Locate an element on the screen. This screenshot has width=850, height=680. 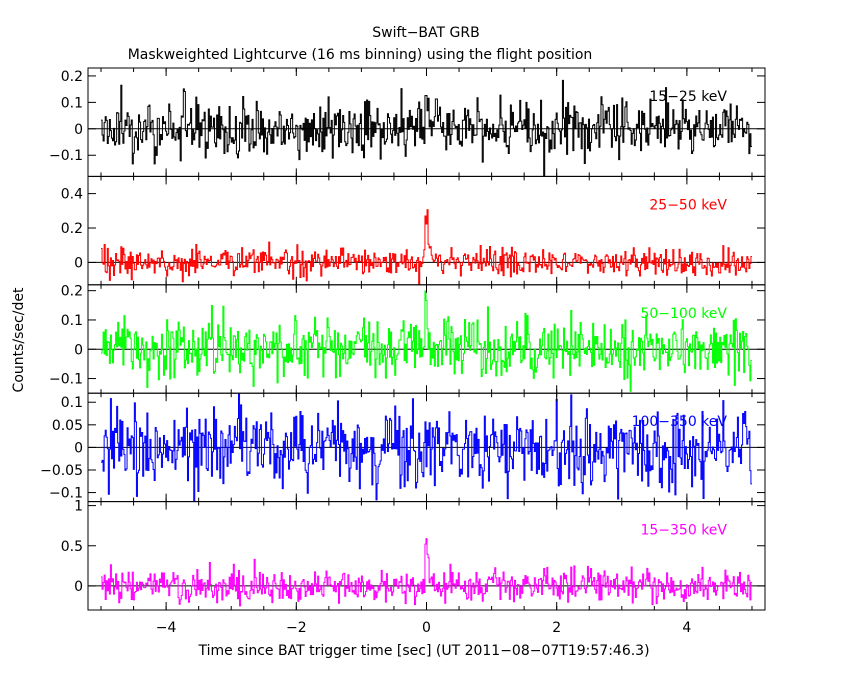
y-tick-label-1-2: 0 is located at coordinates (78, 263).